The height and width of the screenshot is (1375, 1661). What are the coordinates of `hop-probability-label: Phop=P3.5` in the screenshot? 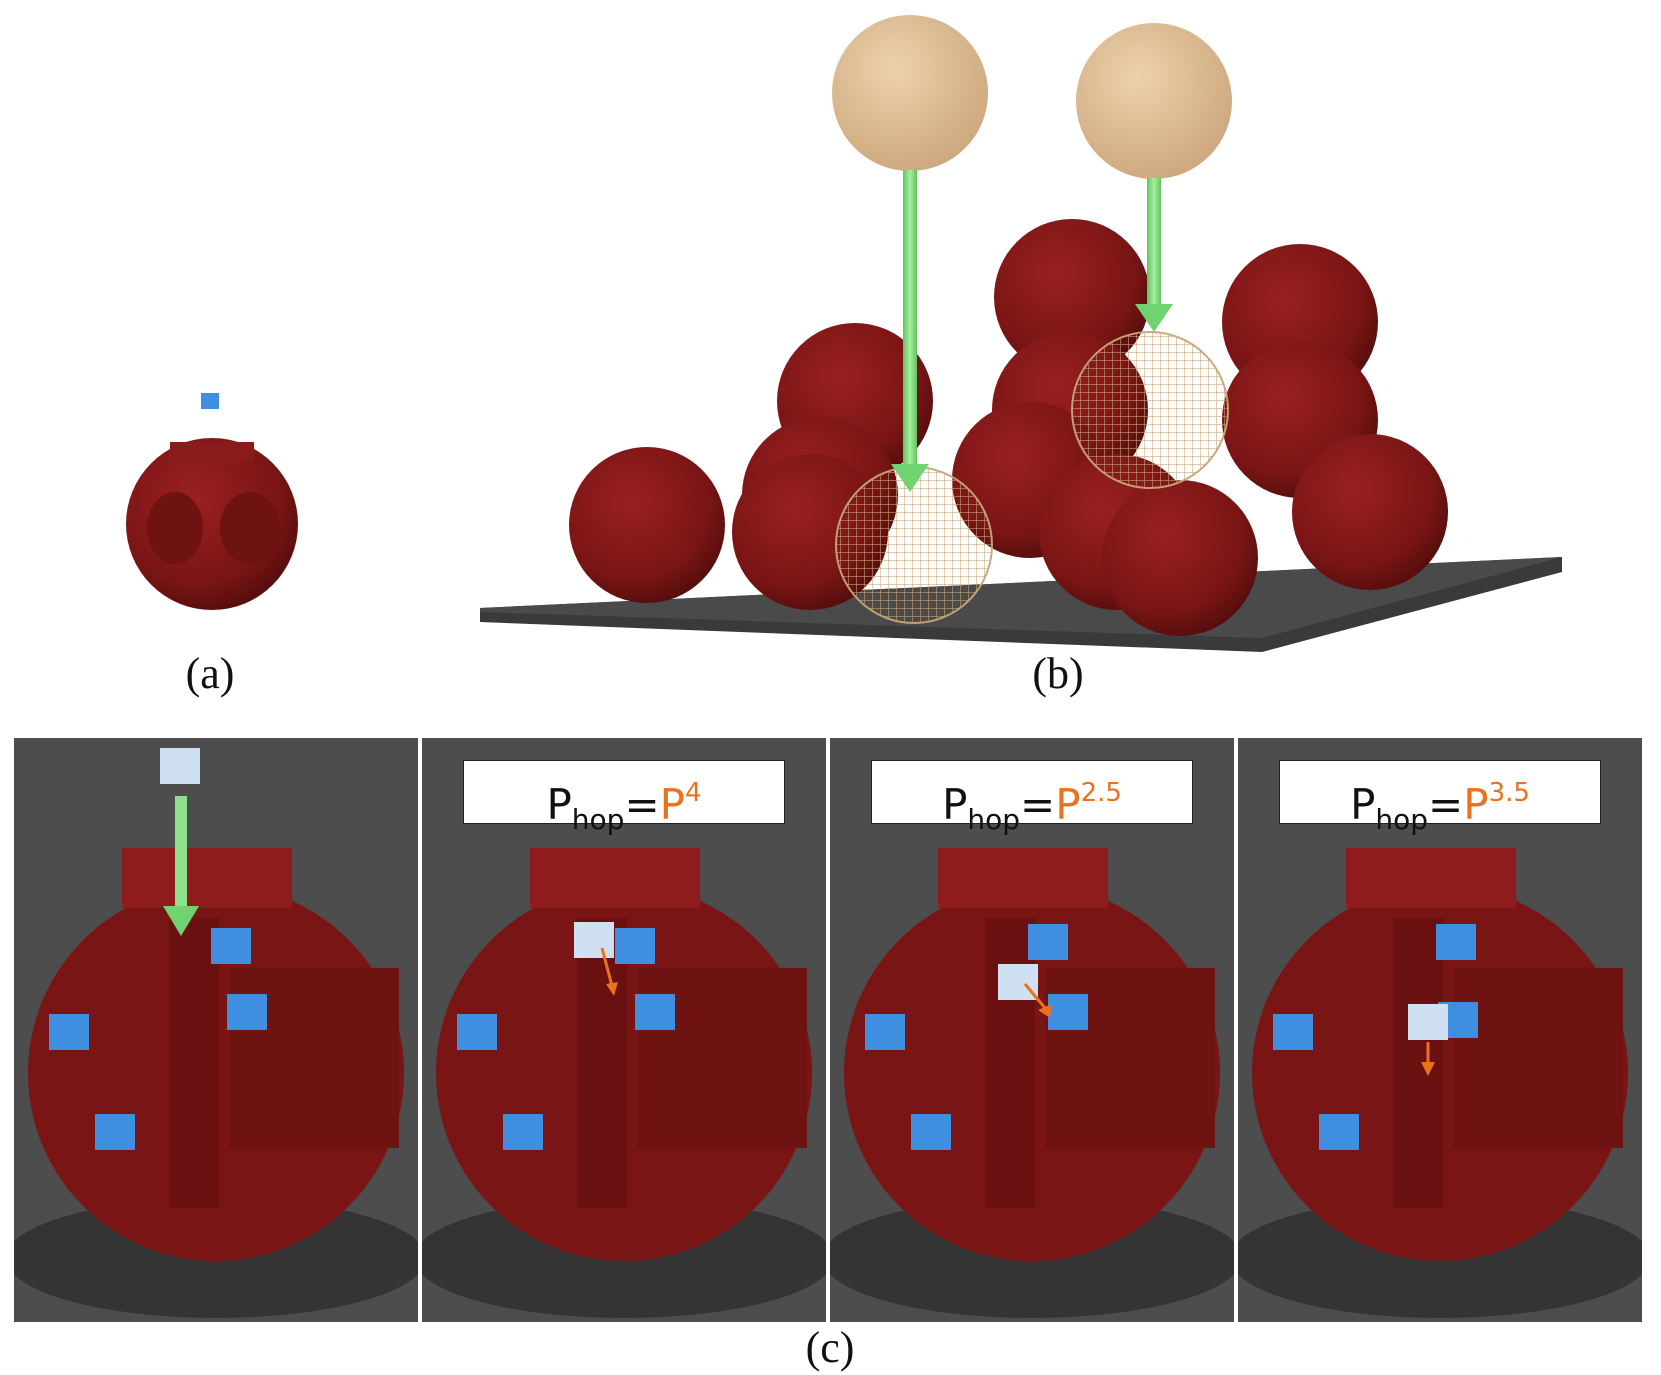 It's located at (1440, 798).